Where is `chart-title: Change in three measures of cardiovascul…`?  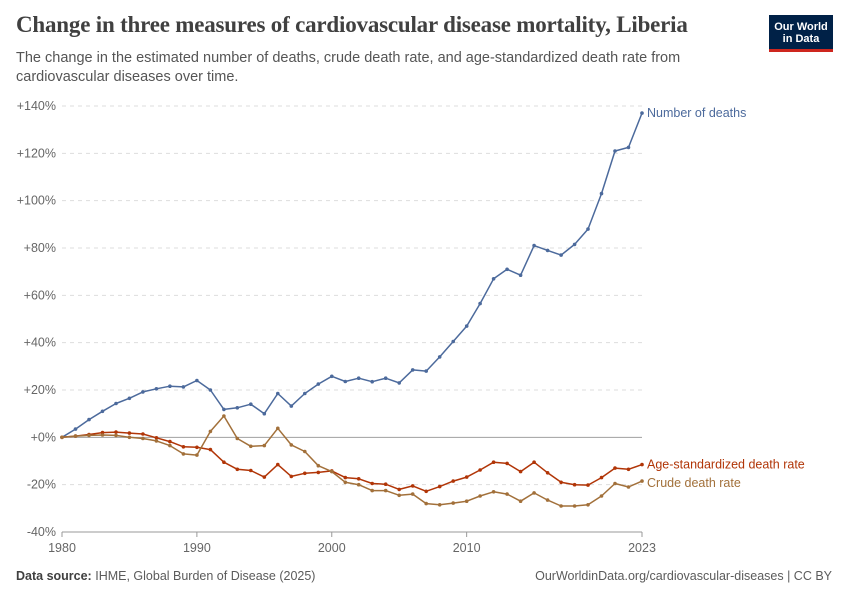 chart-title: Change in three measures of cardiovascul… is located at coordinates (352, 24).